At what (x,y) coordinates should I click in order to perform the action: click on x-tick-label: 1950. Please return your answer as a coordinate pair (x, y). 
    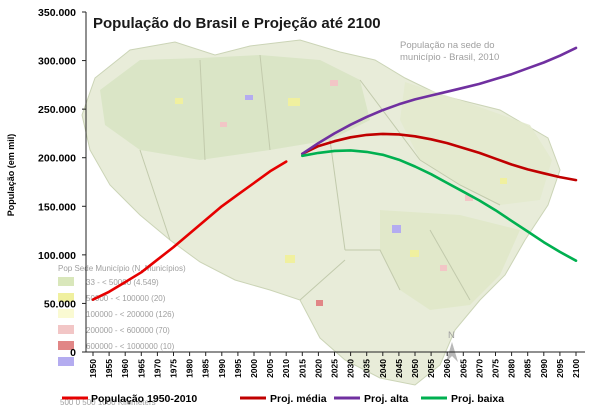
    Looking at the image, I should click on (93, 368).